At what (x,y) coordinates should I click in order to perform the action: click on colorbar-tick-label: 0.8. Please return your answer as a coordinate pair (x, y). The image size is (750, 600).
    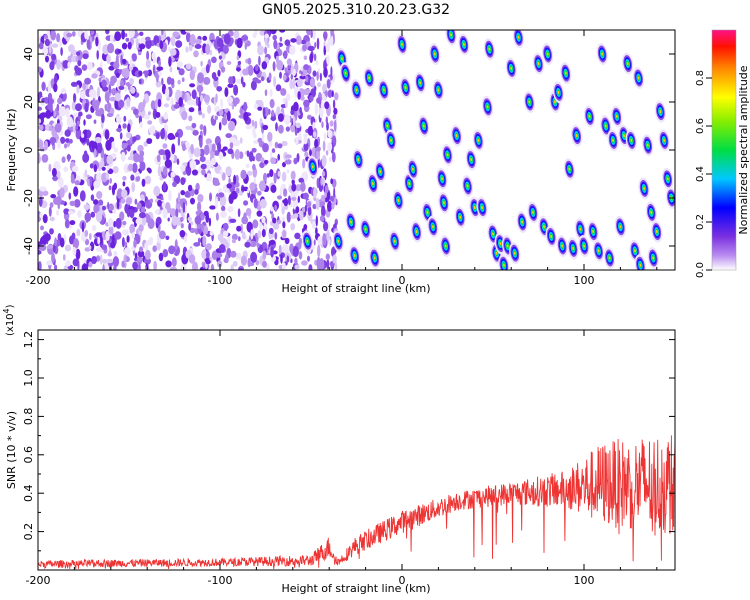
    Looking at the image, I should click on (700, 78).